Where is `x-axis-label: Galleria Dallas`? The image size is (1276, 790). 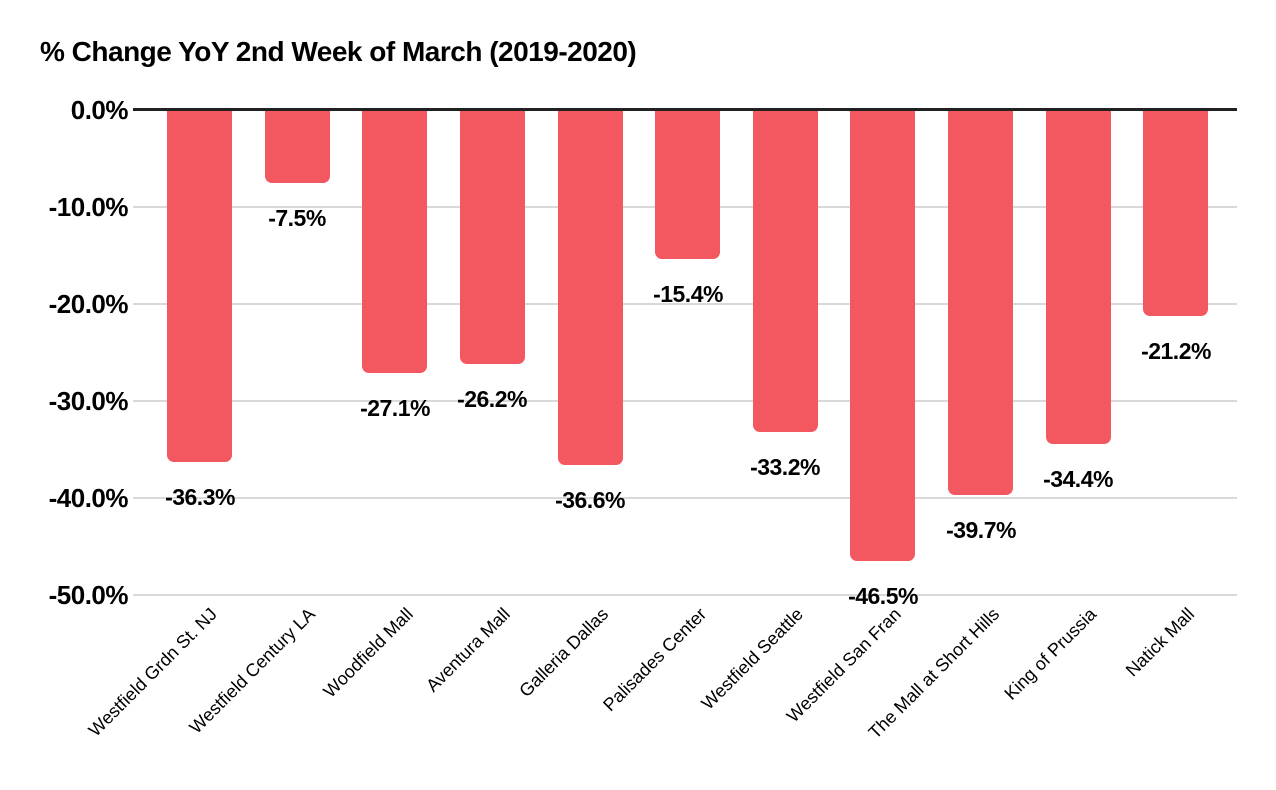
x-axis-label: Galleria Dallas is located at coordinates (564, 652).